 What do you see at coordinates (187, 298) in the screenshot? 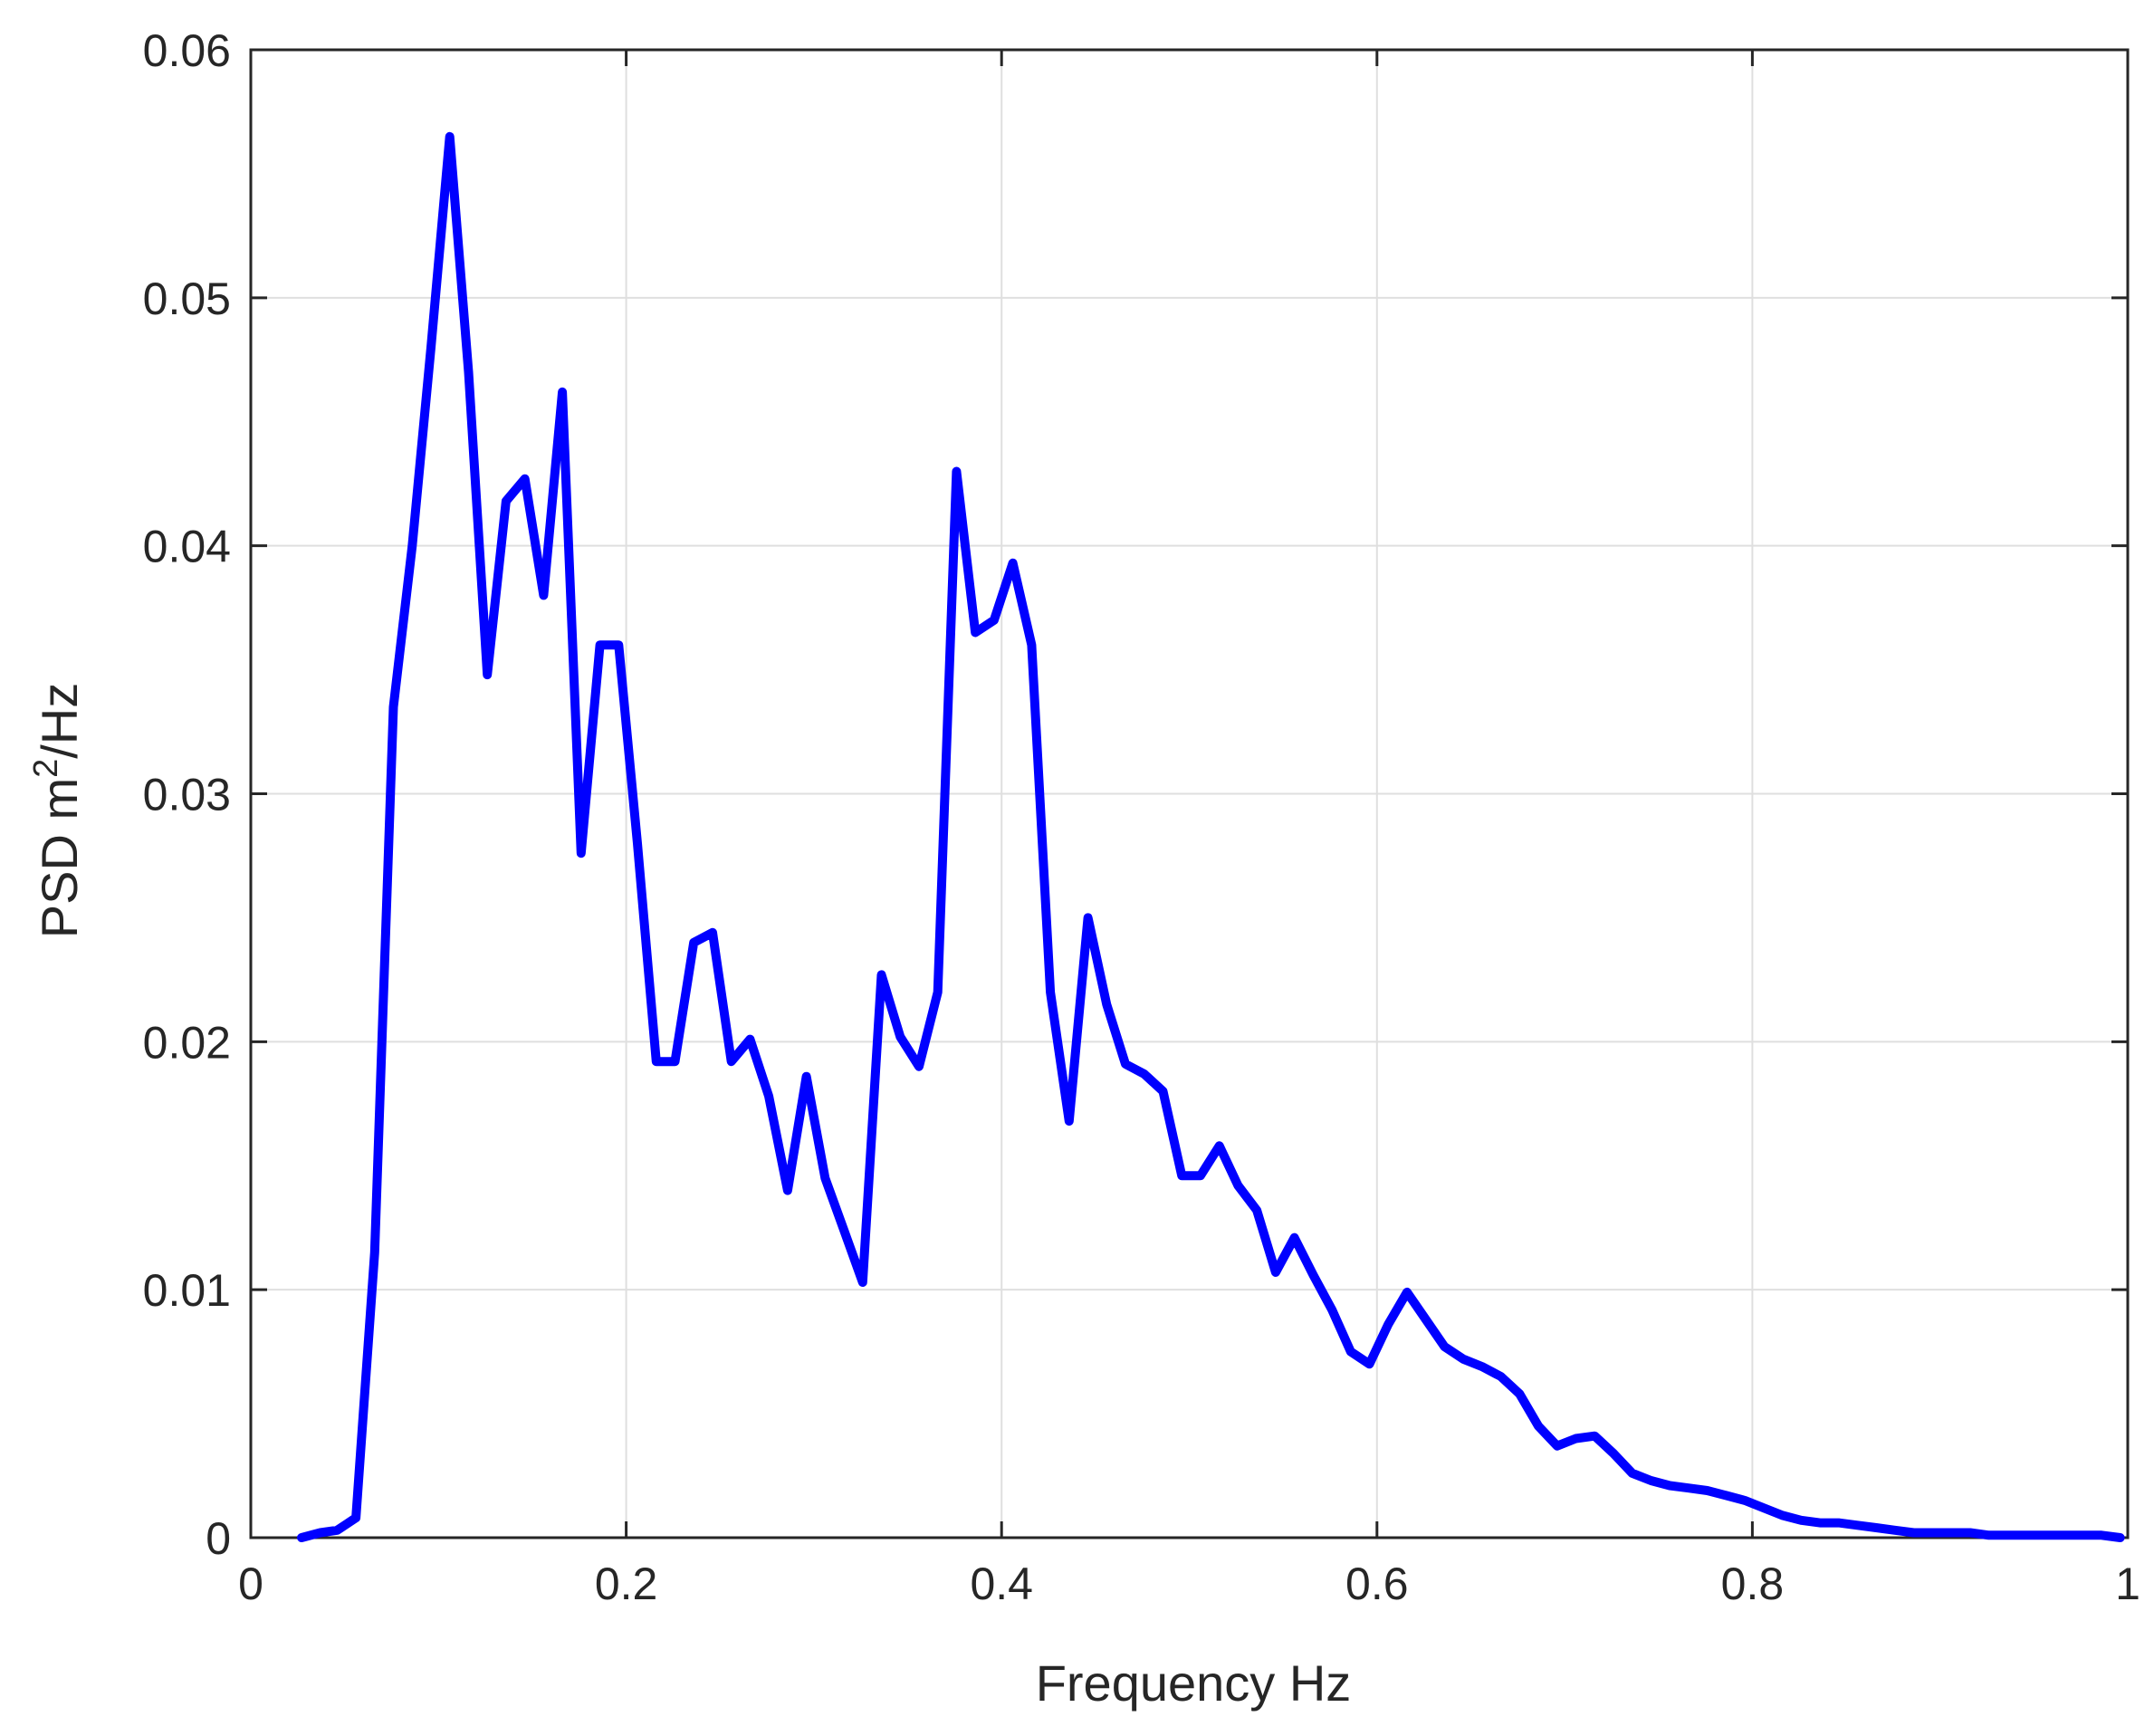
I see `y-tick-label: 0.05` at bounding box center [187, 298].